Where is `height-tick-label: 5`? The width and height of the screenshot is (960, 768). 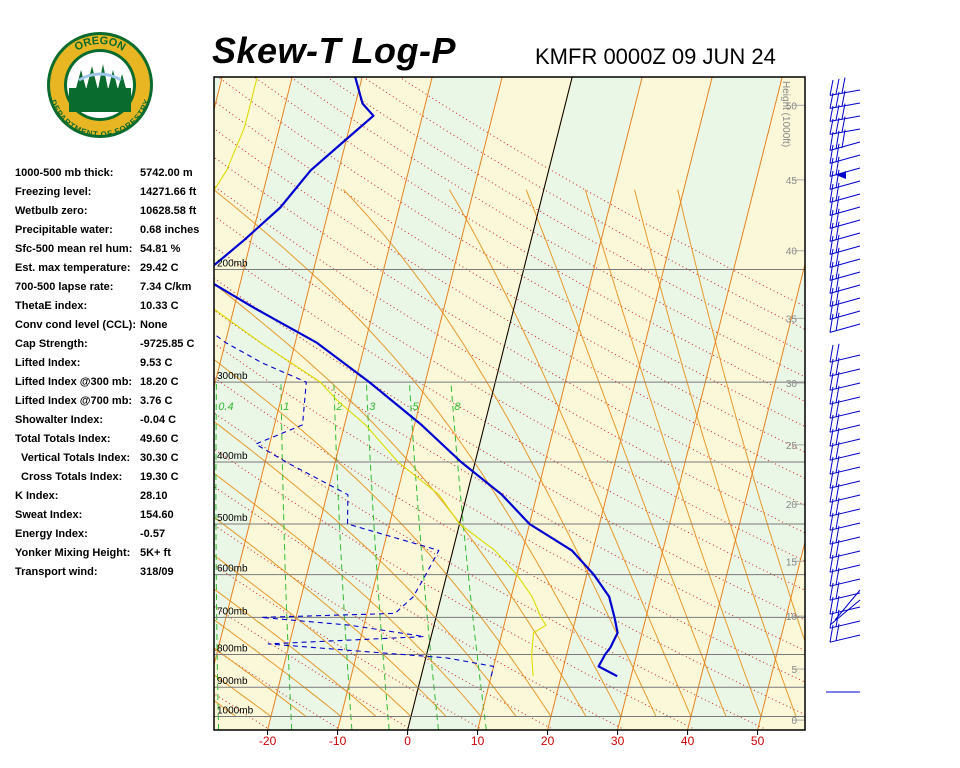
height-tick-label: 5 is located at coordinates (794, 670).